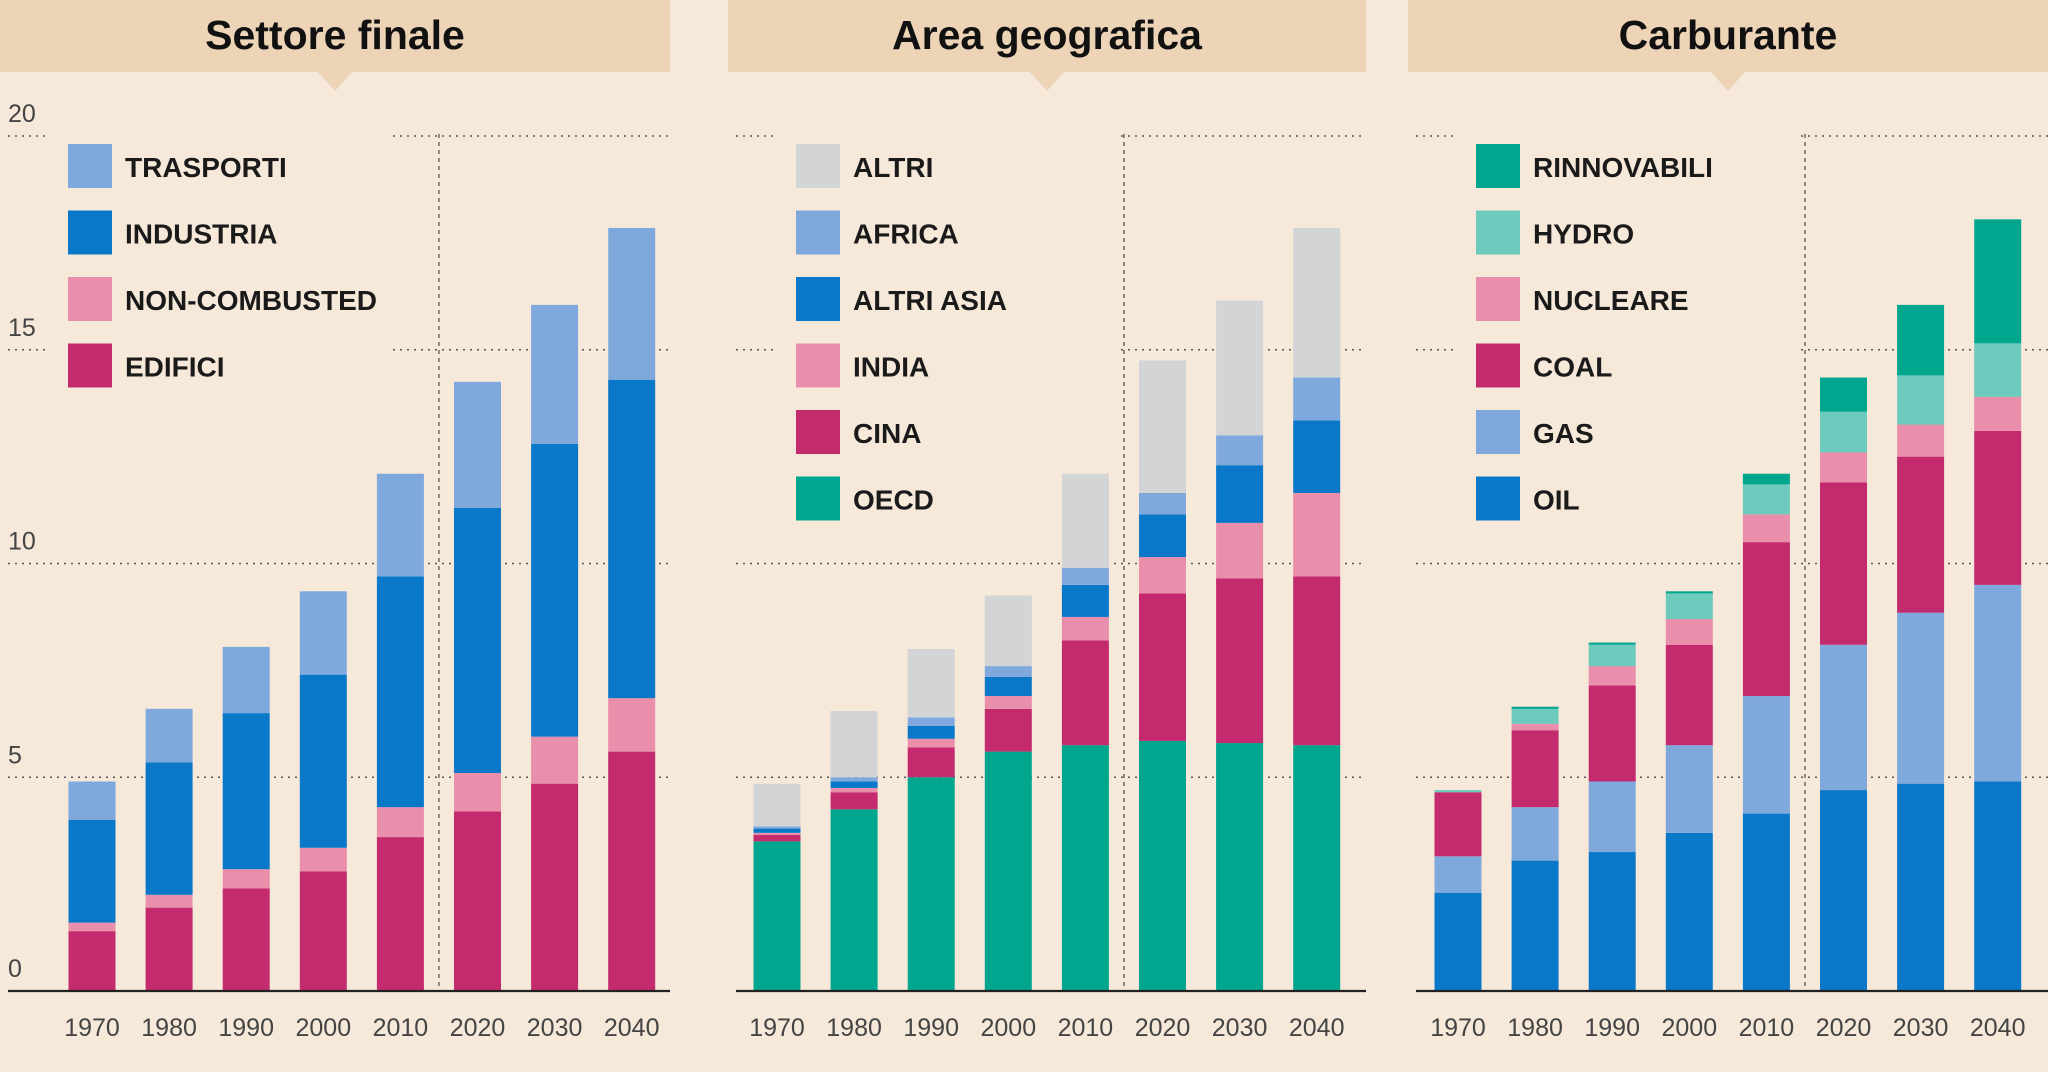  Describe the element at coordinates (893, 500) in the screenshot. I see `legend-label: OECD` at that location.